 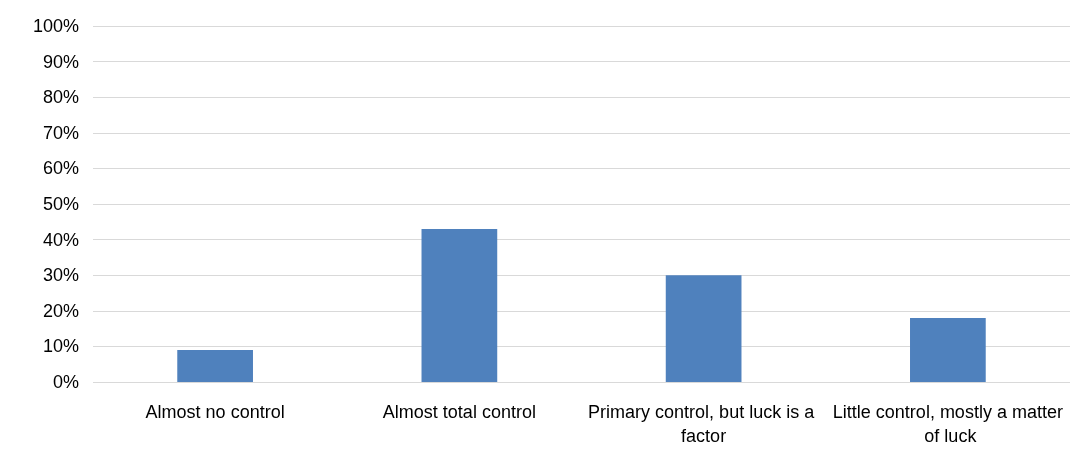 I want to click on y-tick-label: 0%, so click(x=65, y=382).